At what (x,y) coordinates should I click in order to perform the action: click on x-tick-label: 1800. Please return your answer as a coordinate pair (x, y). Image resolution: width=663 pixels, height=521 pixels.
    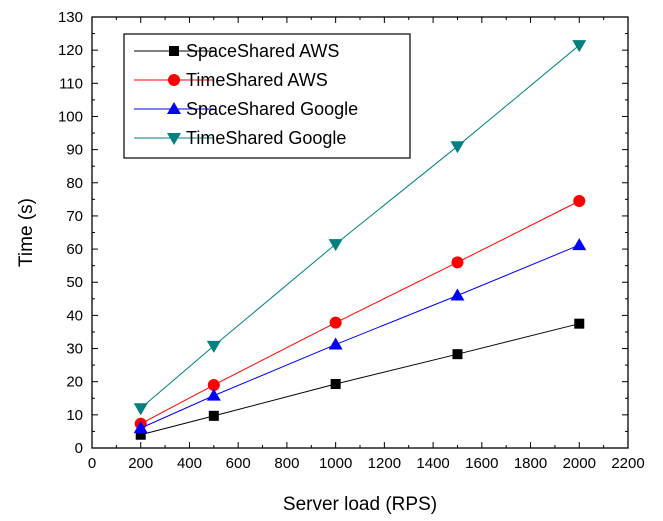
    Looking at the image, I should click on (530, 463).